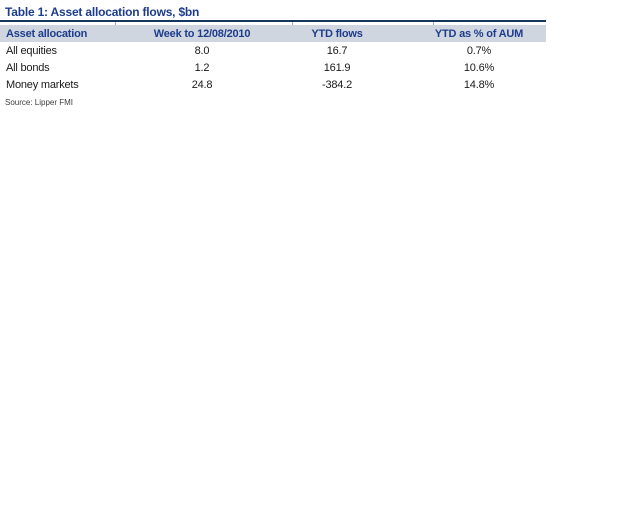 This screenshot has height=511, width=640. What do you see at coordinates (479, 50) in the screenshot?
I see `cell-ytd-pct-aum: 0.7%` at bounding box center [479, 50].